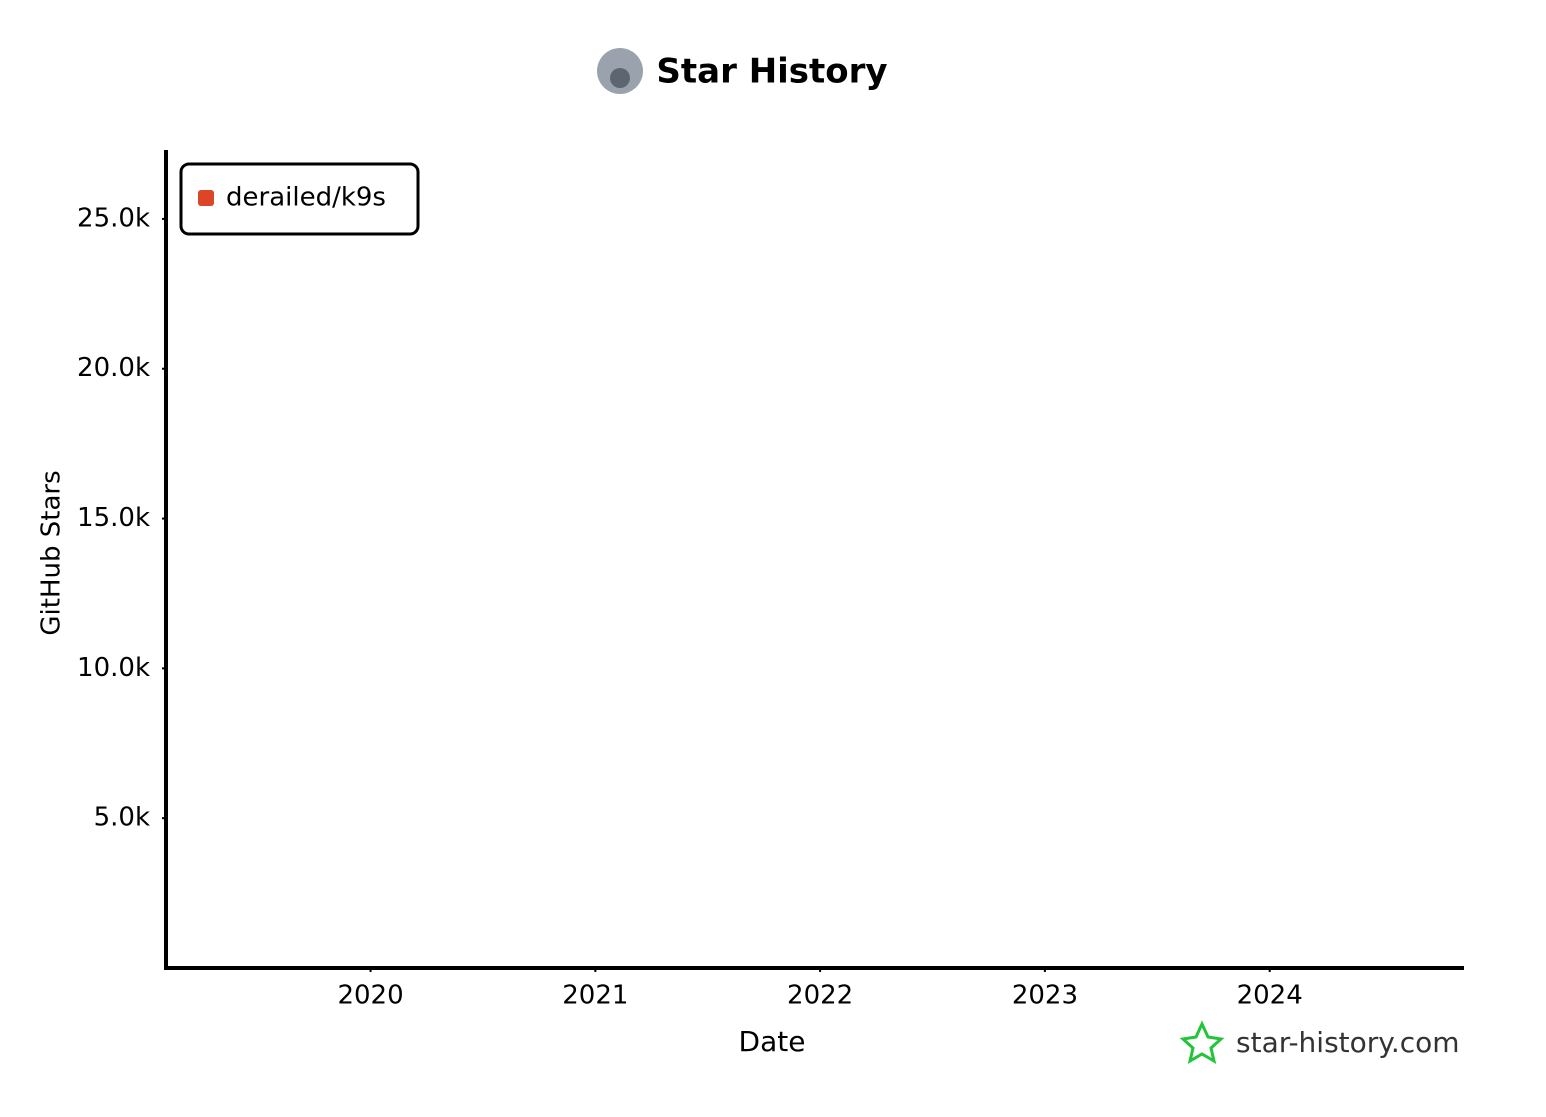 This screenshot has height=1117, width=1546. Describe the element at coordinates (206, 198) in the screenshot. I see `legend-swatch` at that location.